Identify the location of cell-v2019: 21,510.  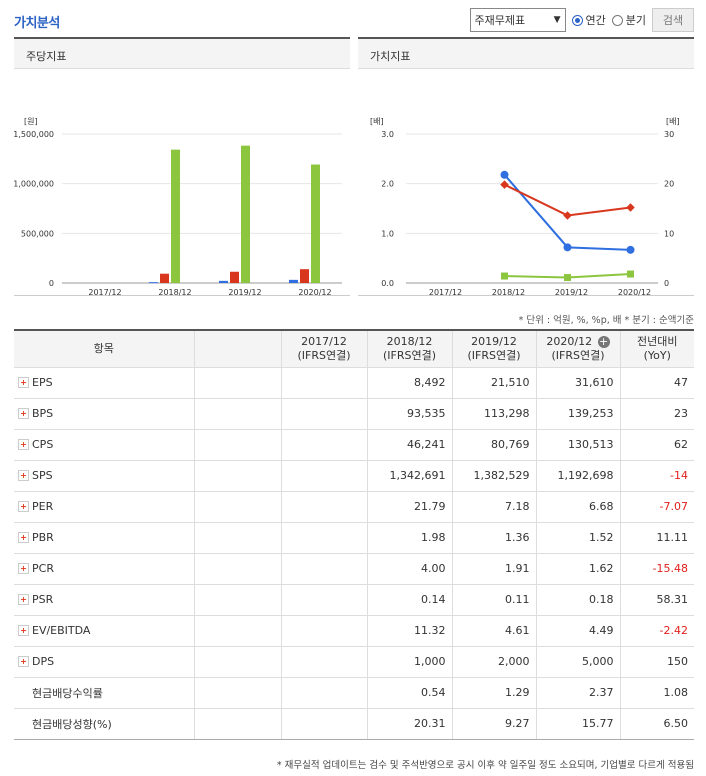
(493, 383).